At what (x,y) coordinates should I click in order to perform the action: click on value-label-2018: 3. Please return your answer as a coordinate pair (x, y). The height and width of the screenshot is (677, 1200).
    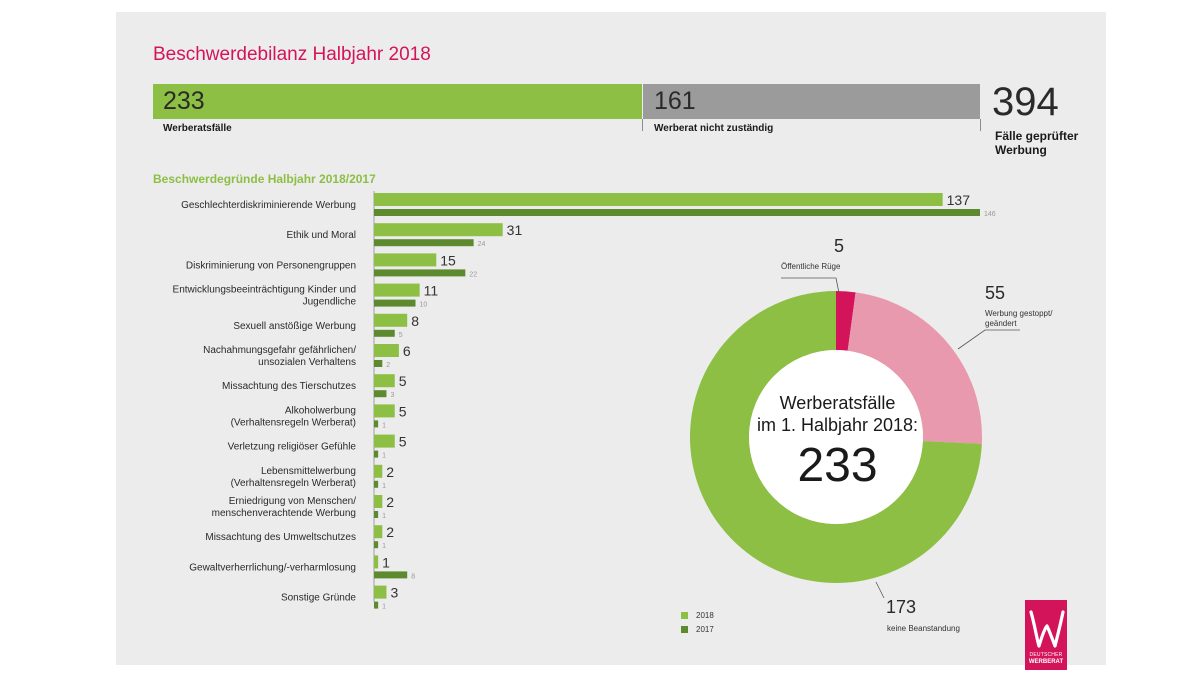
    Looking at the image, I should click on (394, 593).